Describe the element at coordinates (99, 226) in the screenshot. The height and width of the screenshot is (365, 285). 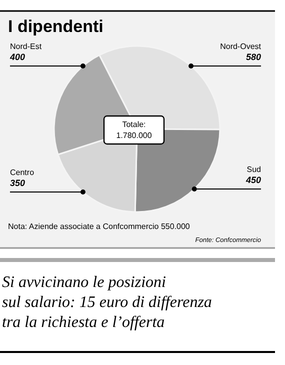
I see `text: Nota: Aziende associate a Confcommercio 550.000` at that location.